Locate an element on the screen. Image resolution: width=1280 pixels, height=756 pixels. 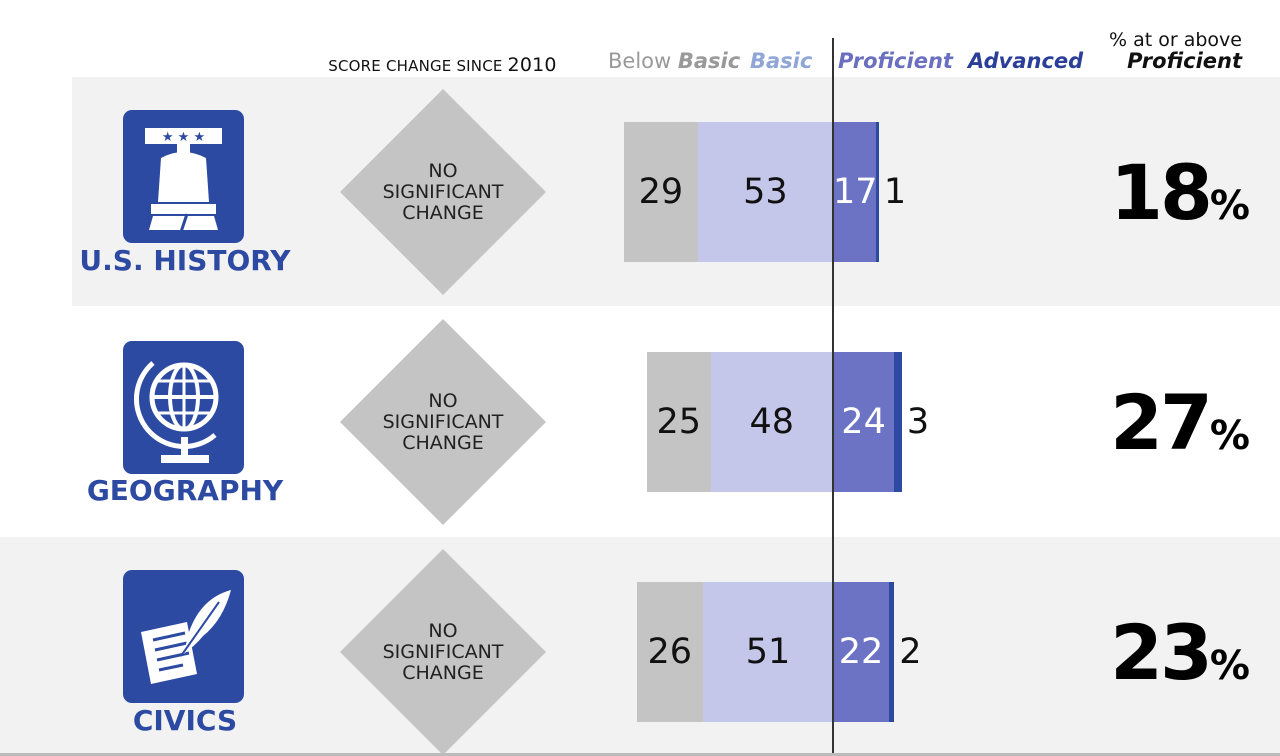
legend-advanced: Advanced is located at coordinates (1026, 61).